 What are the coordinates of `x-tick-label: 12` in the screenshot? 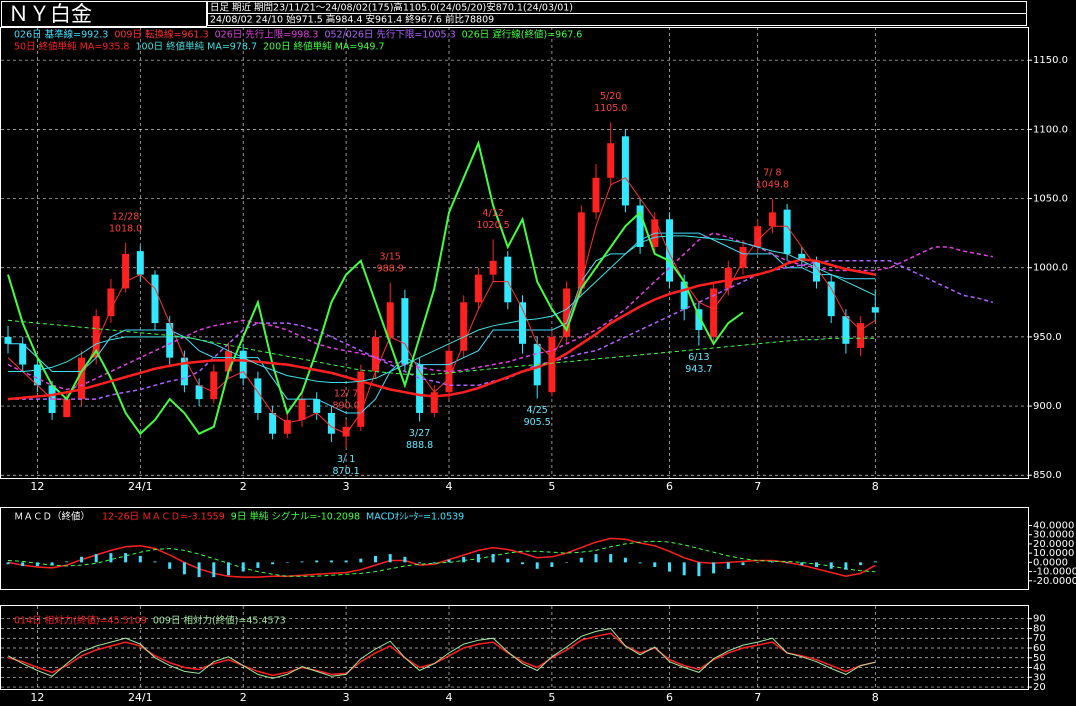 It's located at (37, 697).